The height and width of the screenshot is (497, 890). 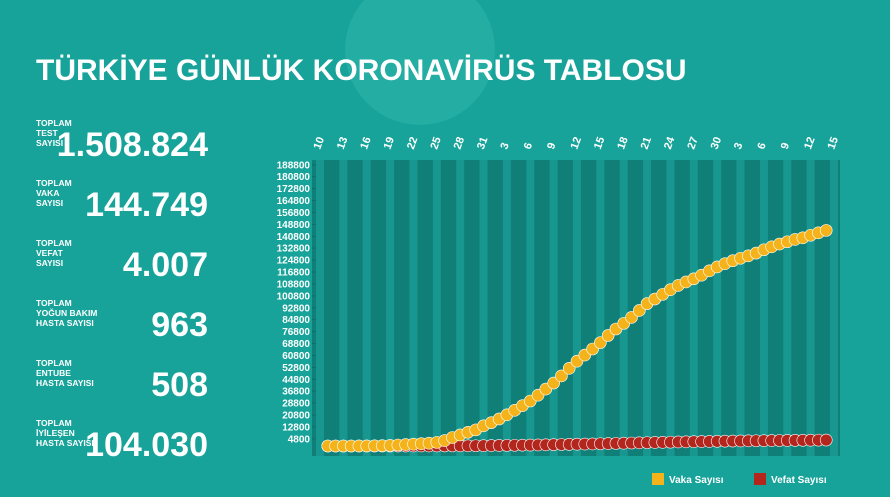 What do you see at coordinates (294, 237) in the screenshot?
I see `y-tick-label: 140800` at bounding box center [294, 237].